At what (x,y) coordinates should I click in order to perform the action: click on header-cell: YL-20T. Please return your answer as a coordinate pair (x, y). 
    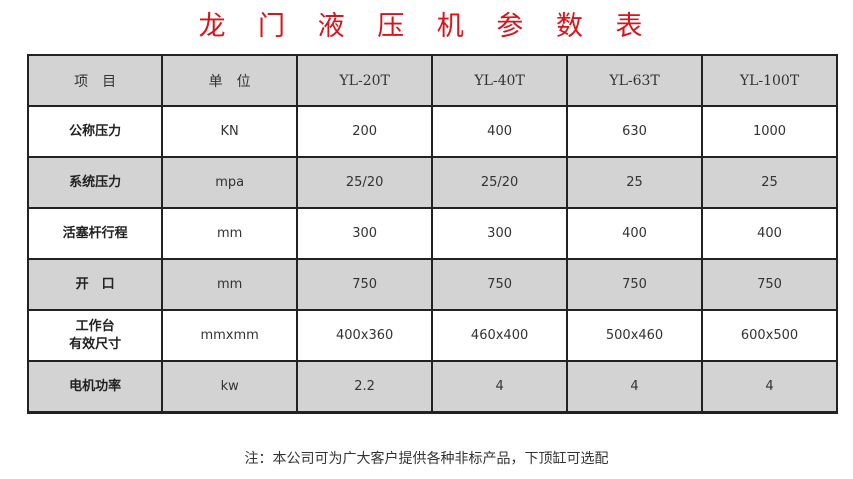
    Looking at the image, I should click on (365, 80).